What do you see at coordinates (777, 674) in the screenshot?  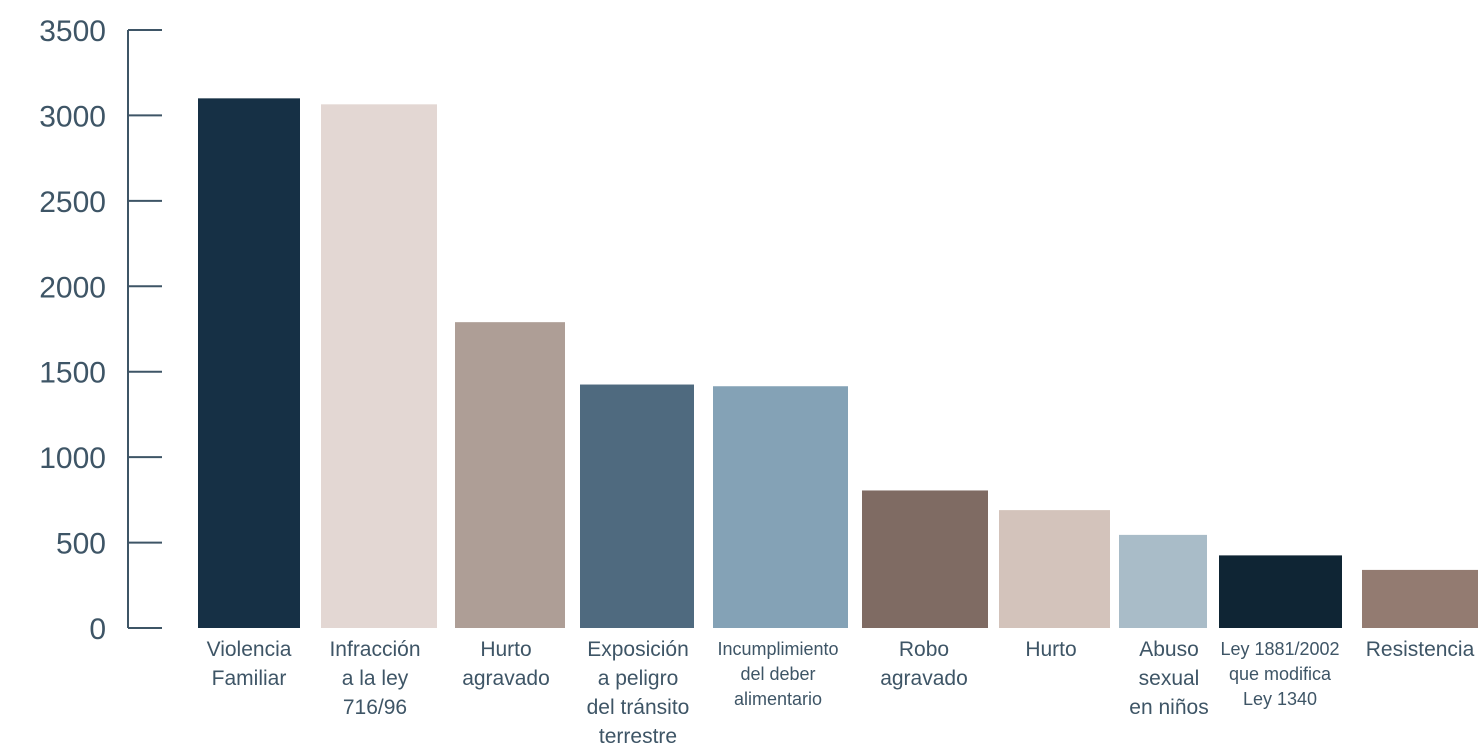 I see `category-label: Incumplimiento del deber alimentario` at bounding box center [777, 674].